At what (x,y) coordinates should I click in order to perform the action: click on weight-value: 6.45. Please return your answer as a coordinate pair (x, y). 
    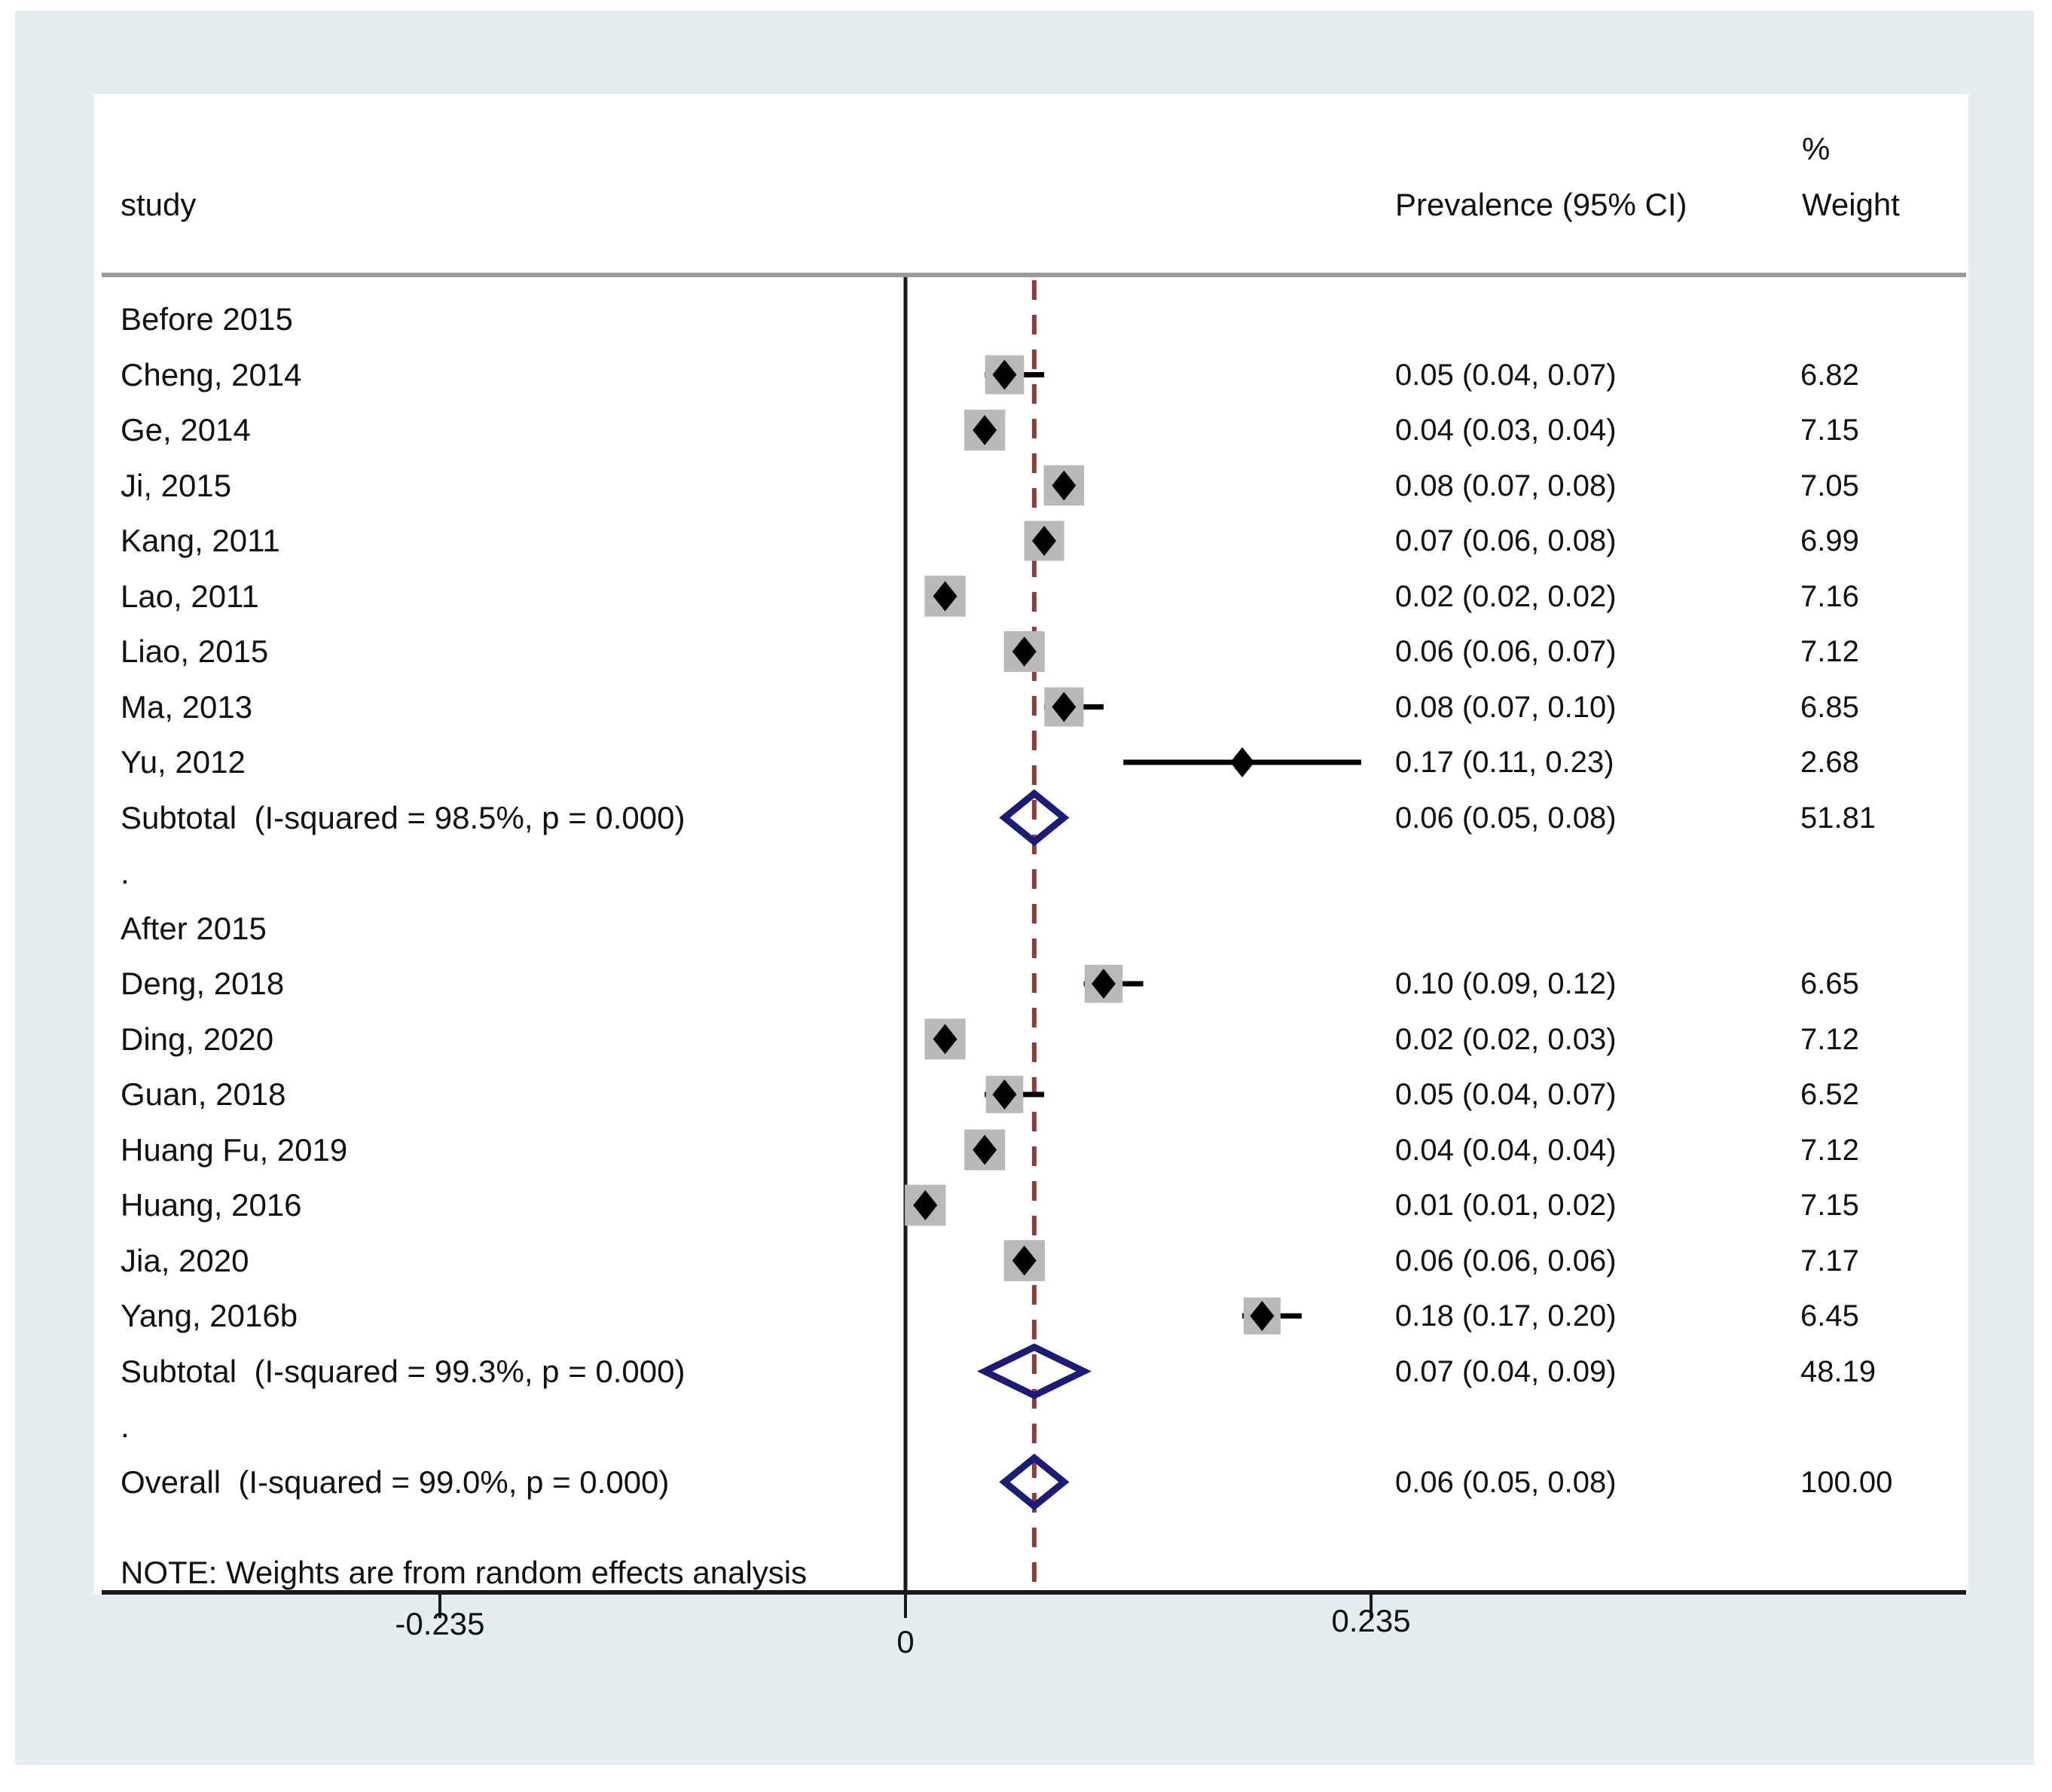
    Looking at the image, I should click on (1829, 1316).